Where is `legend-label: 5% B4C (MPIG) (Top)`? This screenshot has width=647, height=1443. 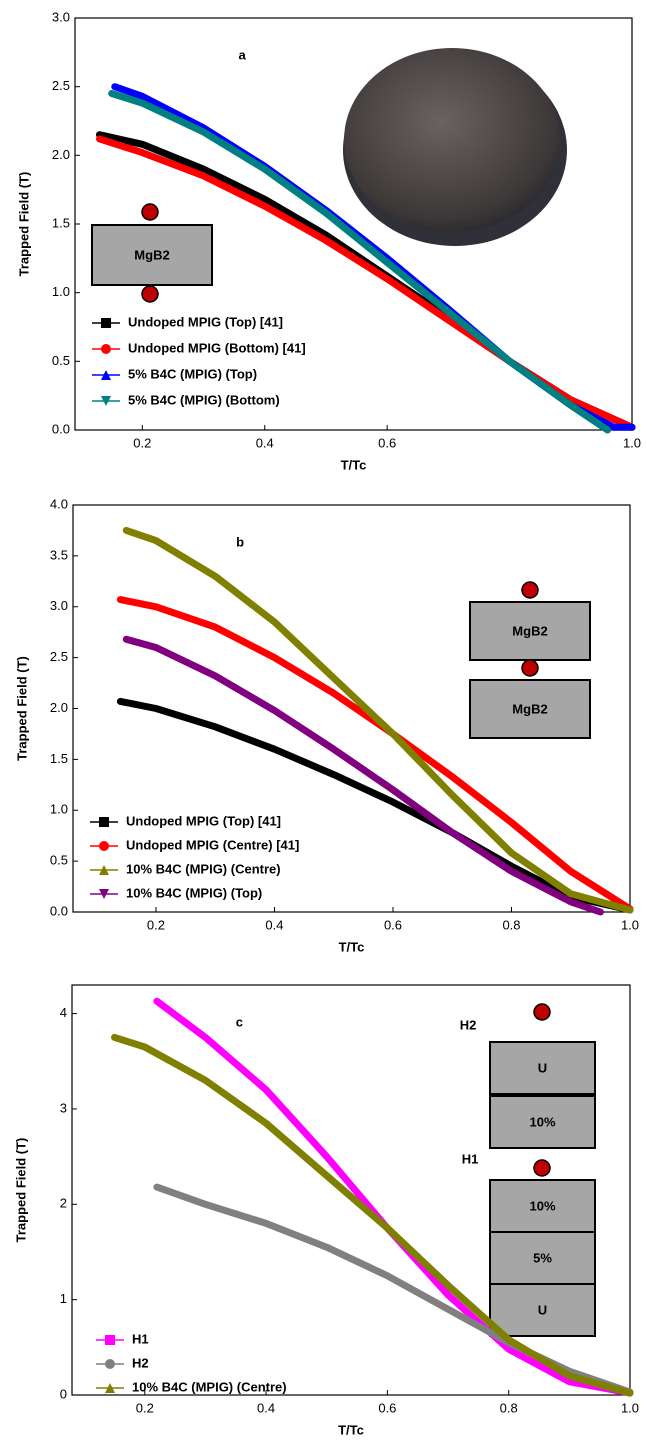
legend-label: 5% B4C (MPIG) (Top) is located at coordinates (192, 373).